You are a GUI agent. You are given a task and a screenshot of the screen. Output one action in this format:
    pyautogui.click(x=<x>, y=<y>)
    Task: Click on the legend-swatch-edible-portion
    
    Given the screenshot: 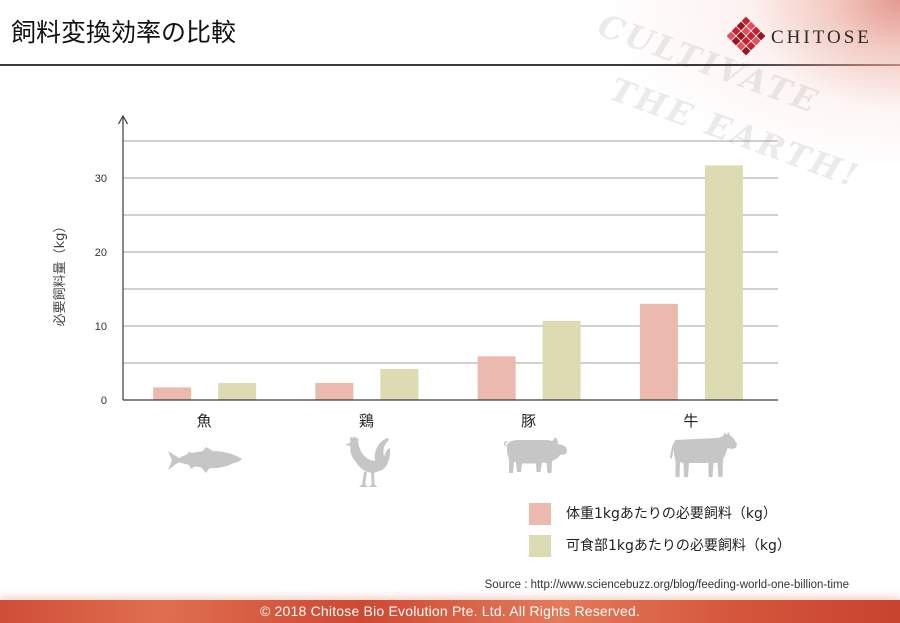 What is the action you would take?
    pyautogui.click(x=540, y=546)
    